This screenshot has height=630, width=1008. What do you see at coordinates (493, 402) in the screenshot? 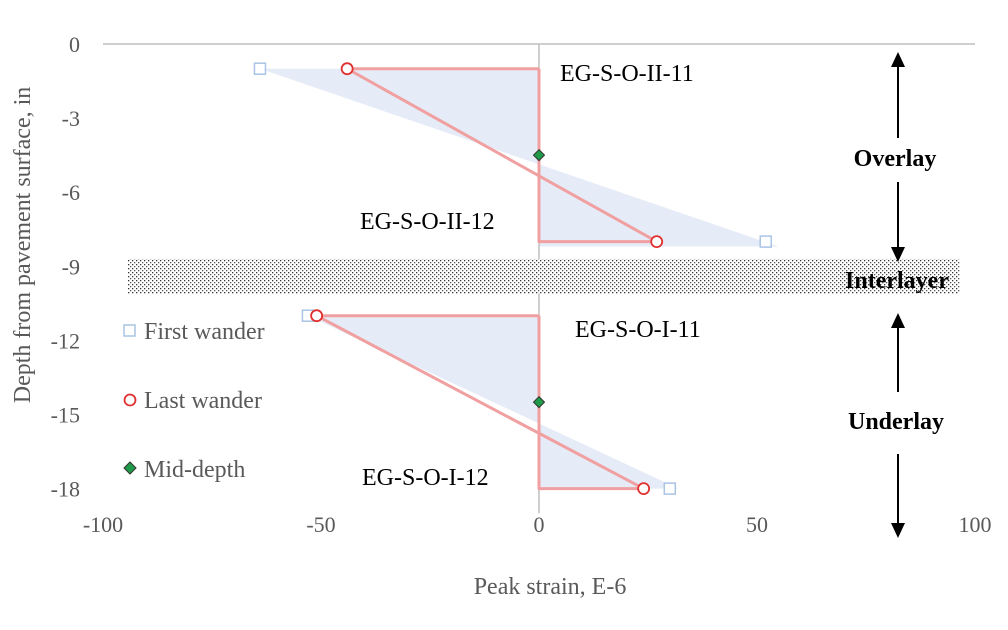
I see `underlay-wander-band` at bounding box center [493, 402].